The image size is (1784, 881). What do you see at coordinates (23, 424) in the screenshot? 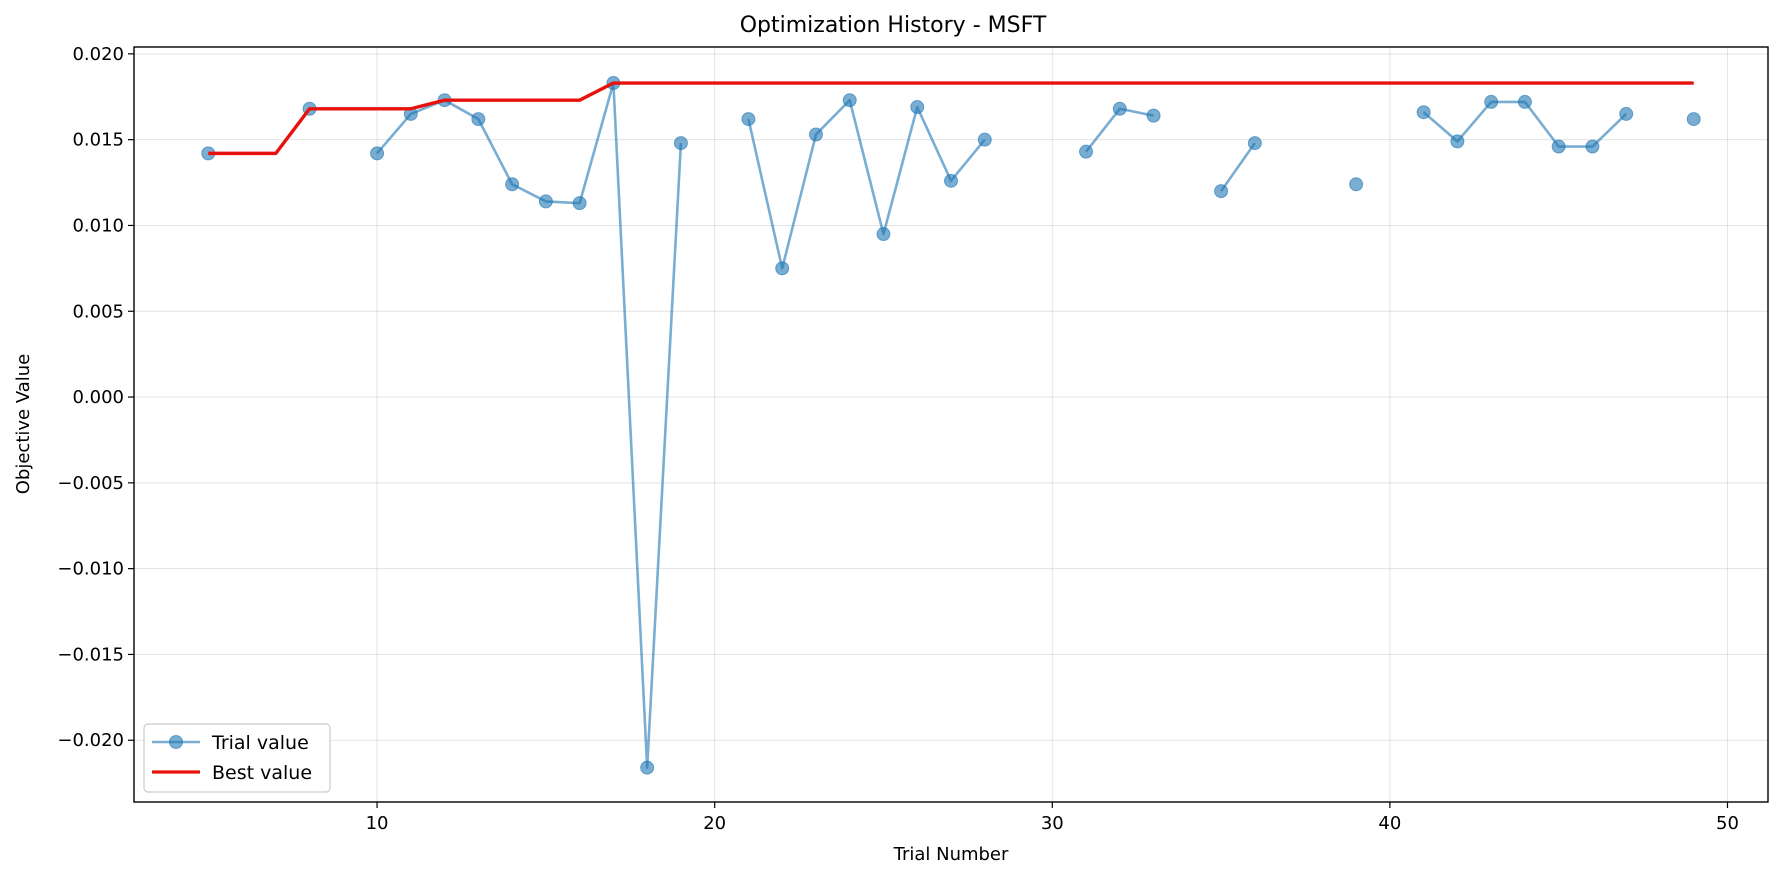
I see `y-axis-label: Objective Value` at bounding box center [23, 424].